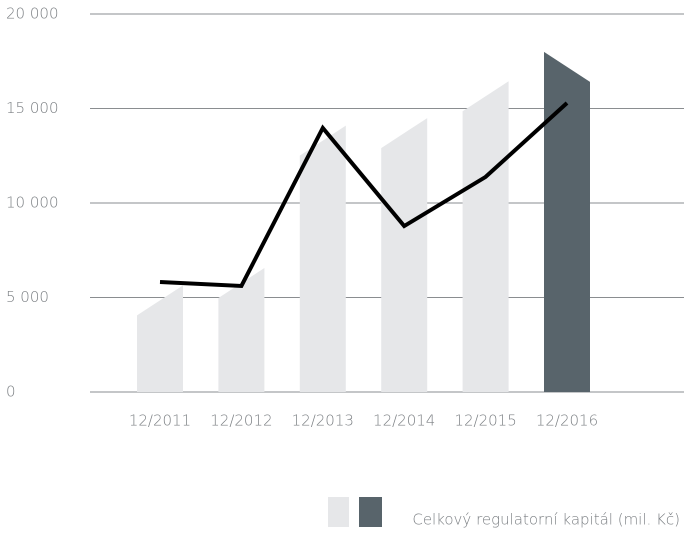 This screenshot has width=684, height=535. Describe the element at coordinates (567, 421) in the screenshot. I see `x-tick-label: 12/2016` at that location.